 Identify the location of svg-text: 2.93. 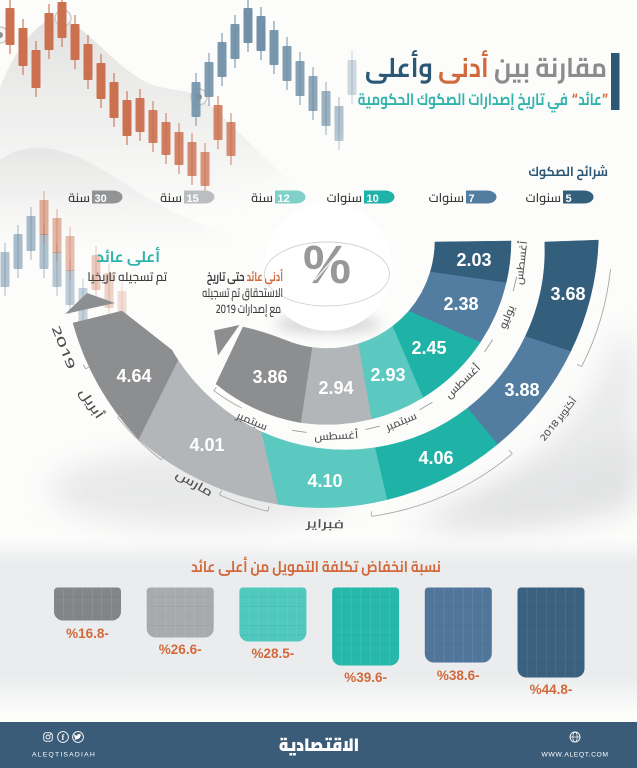
(387, 375).